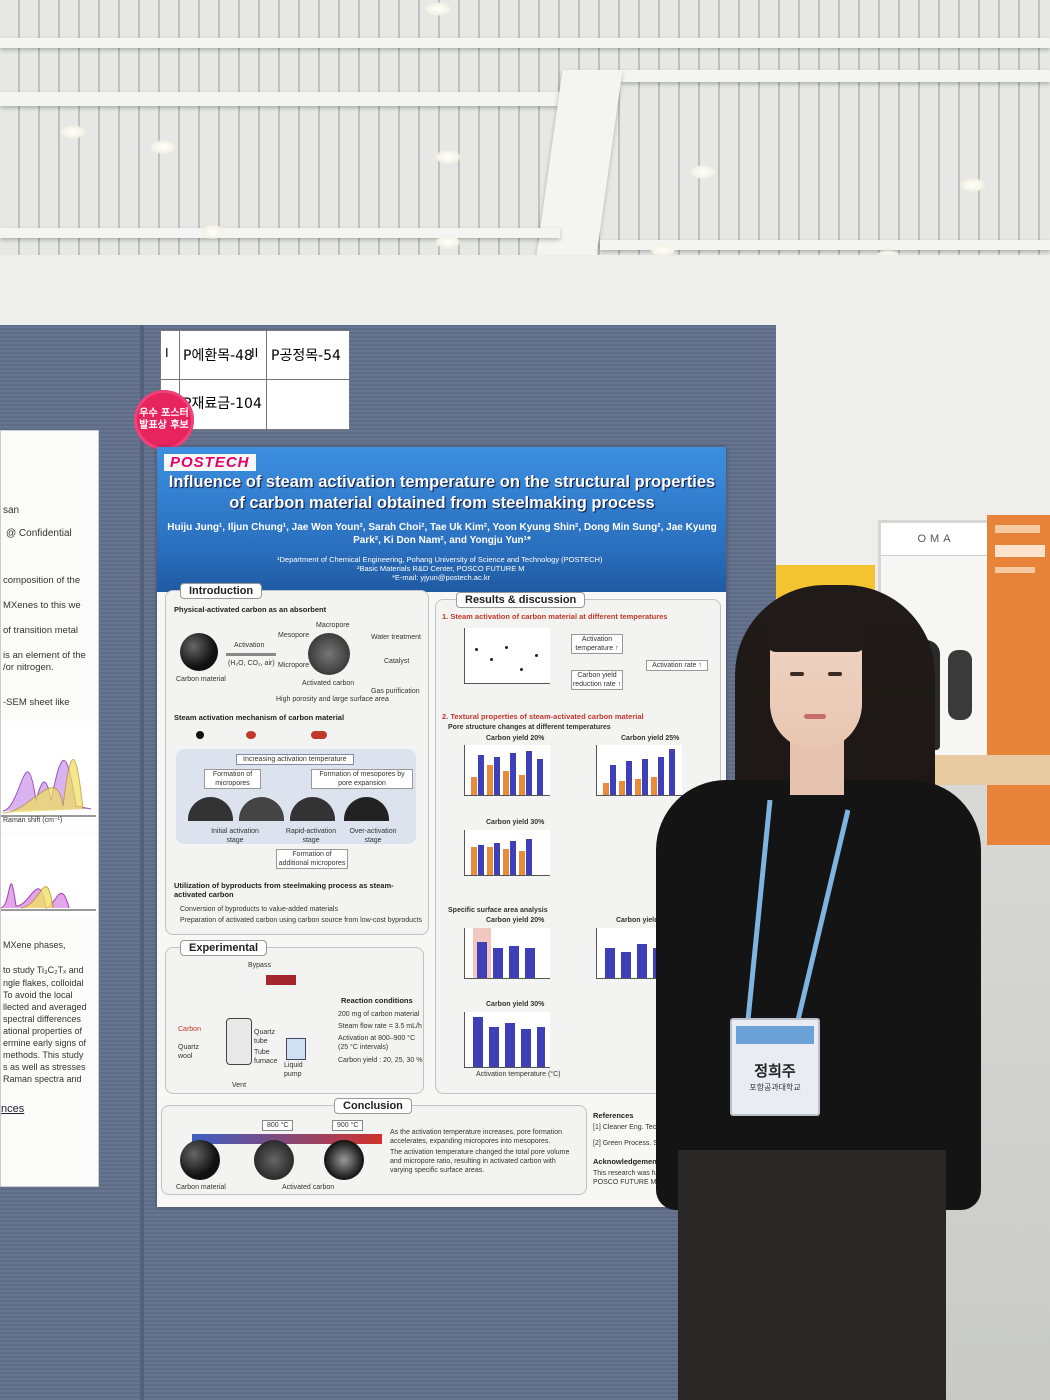 This screenshot has height=1400, width=1050. I want to click on card-row, so click(255, 355).